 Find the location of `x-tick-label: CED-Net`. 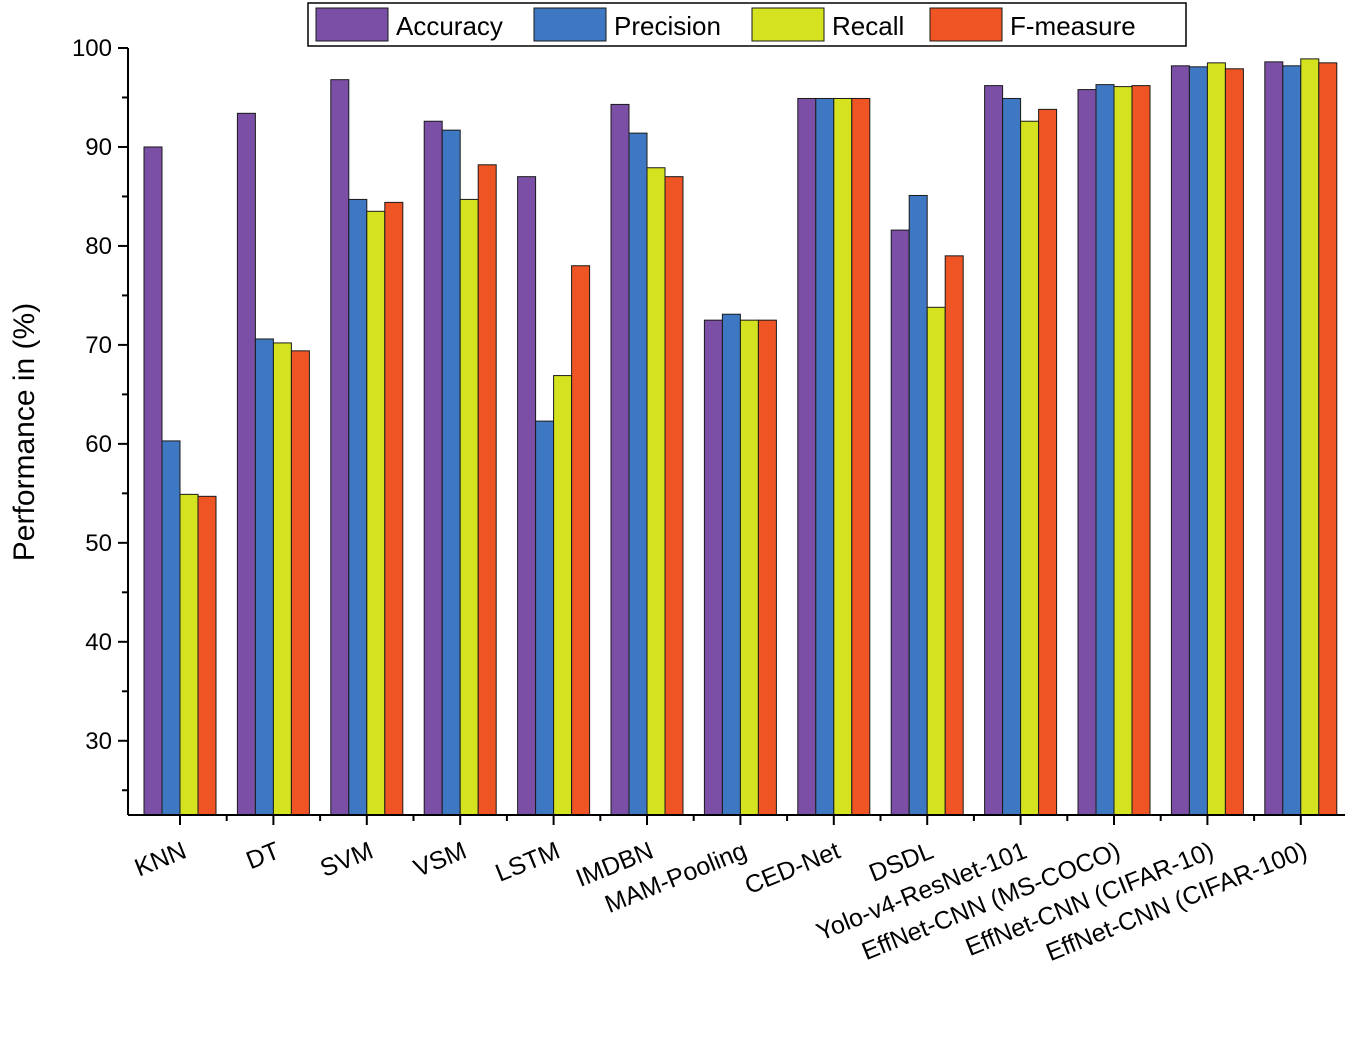

x-tick-label: CED-Net is located at coordinates (792, 868).